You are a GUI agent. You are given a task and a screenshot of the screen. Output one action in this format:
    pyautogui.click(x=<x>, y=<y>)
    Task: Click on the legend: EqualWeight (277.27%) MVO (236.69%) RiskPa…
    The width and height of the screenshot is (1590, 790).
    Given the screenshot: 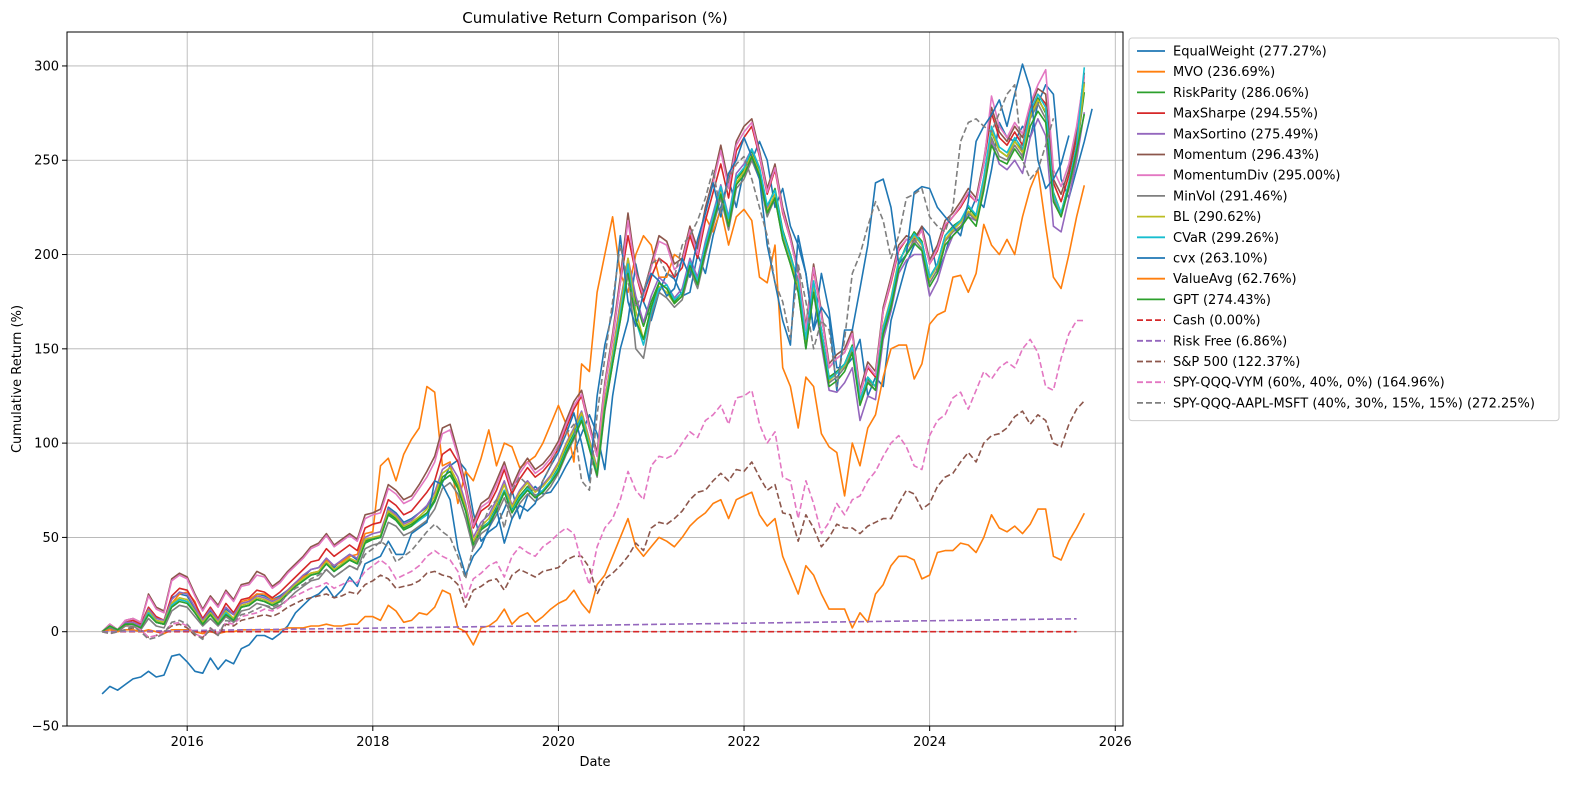 What is the action you would take?
    pyautogui.click(x=1344, y=229)
    